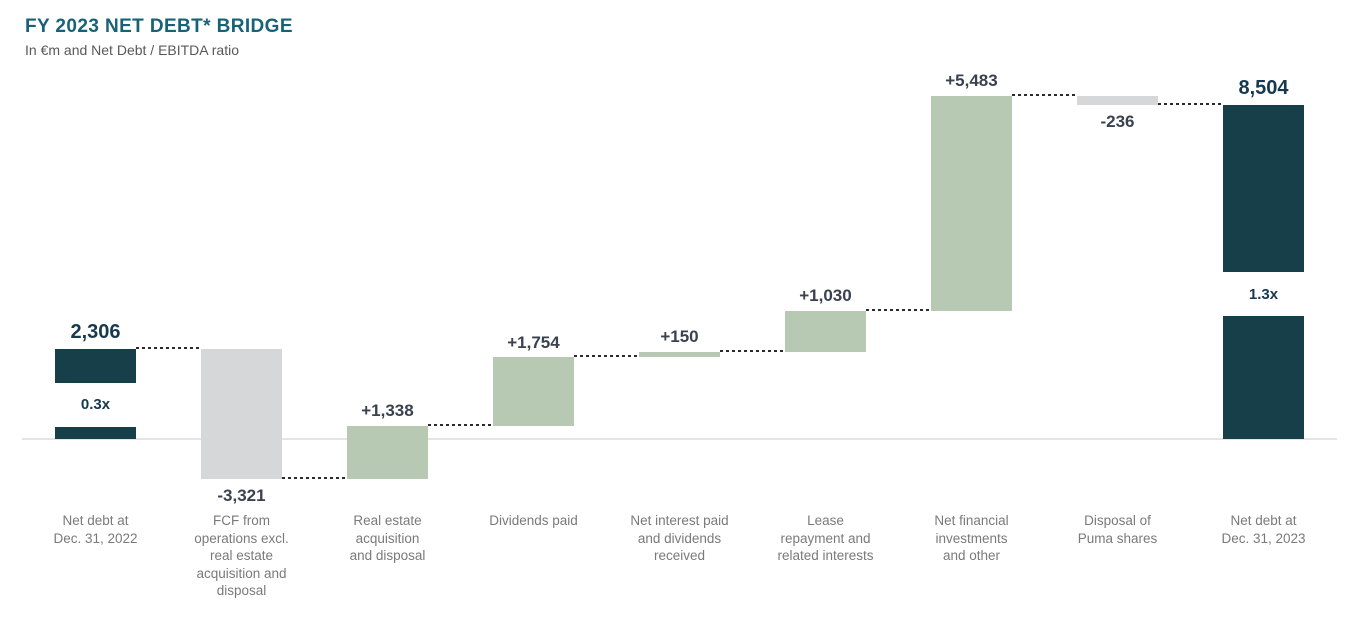 Image resolution: width=1361 pixels, height=630 pixels. Describe the element at coordinates (971, 80) in the screenshot. I see `value-label-net-financial-investments-and-other: +5,483` at that location.